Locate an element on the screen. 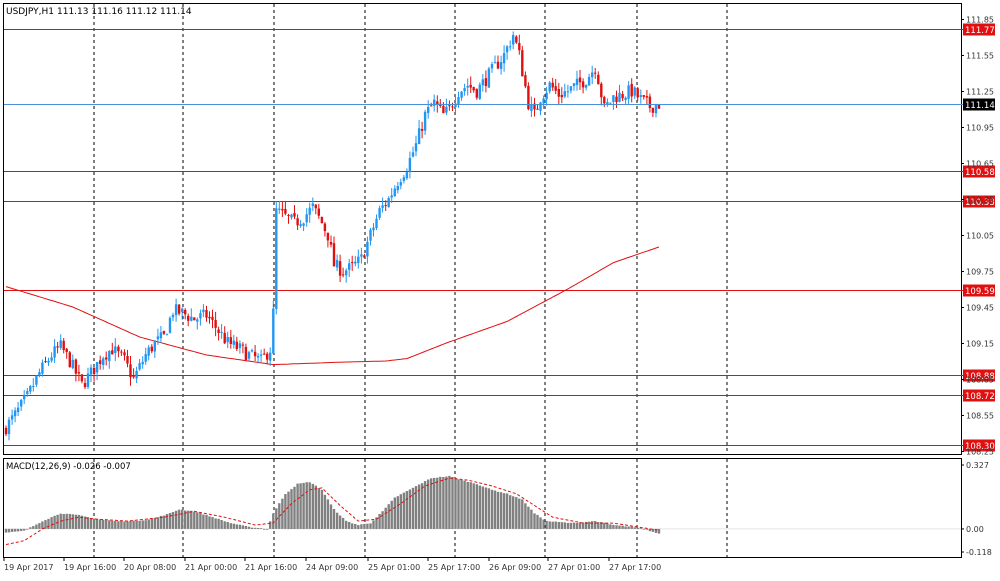  price-tick-label: 110.35 is located at coordinates (980, 200).